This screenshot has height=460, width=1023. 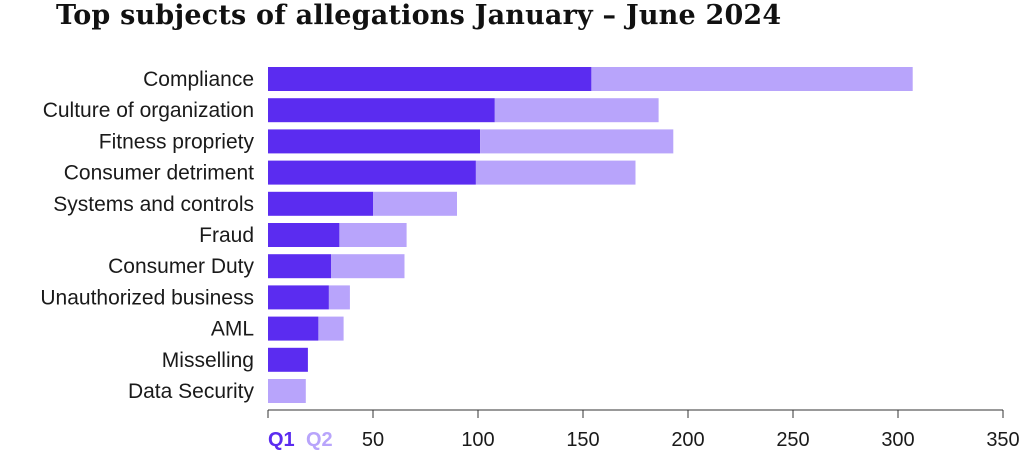 I want to click on category-label: Consumer detriment, so click(x=159, y=173).